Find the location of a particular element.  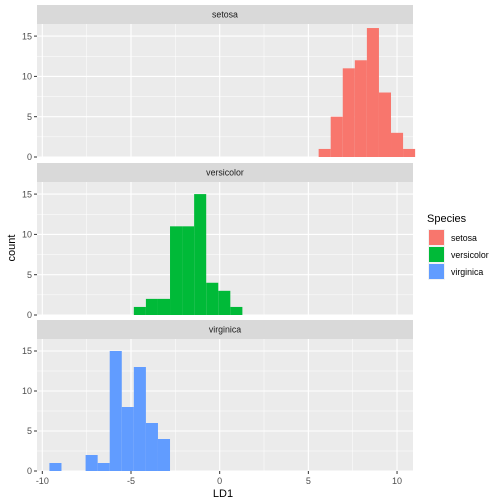

x-axis: -10 -5 0 5 10 is located at coordinates (219, 478).